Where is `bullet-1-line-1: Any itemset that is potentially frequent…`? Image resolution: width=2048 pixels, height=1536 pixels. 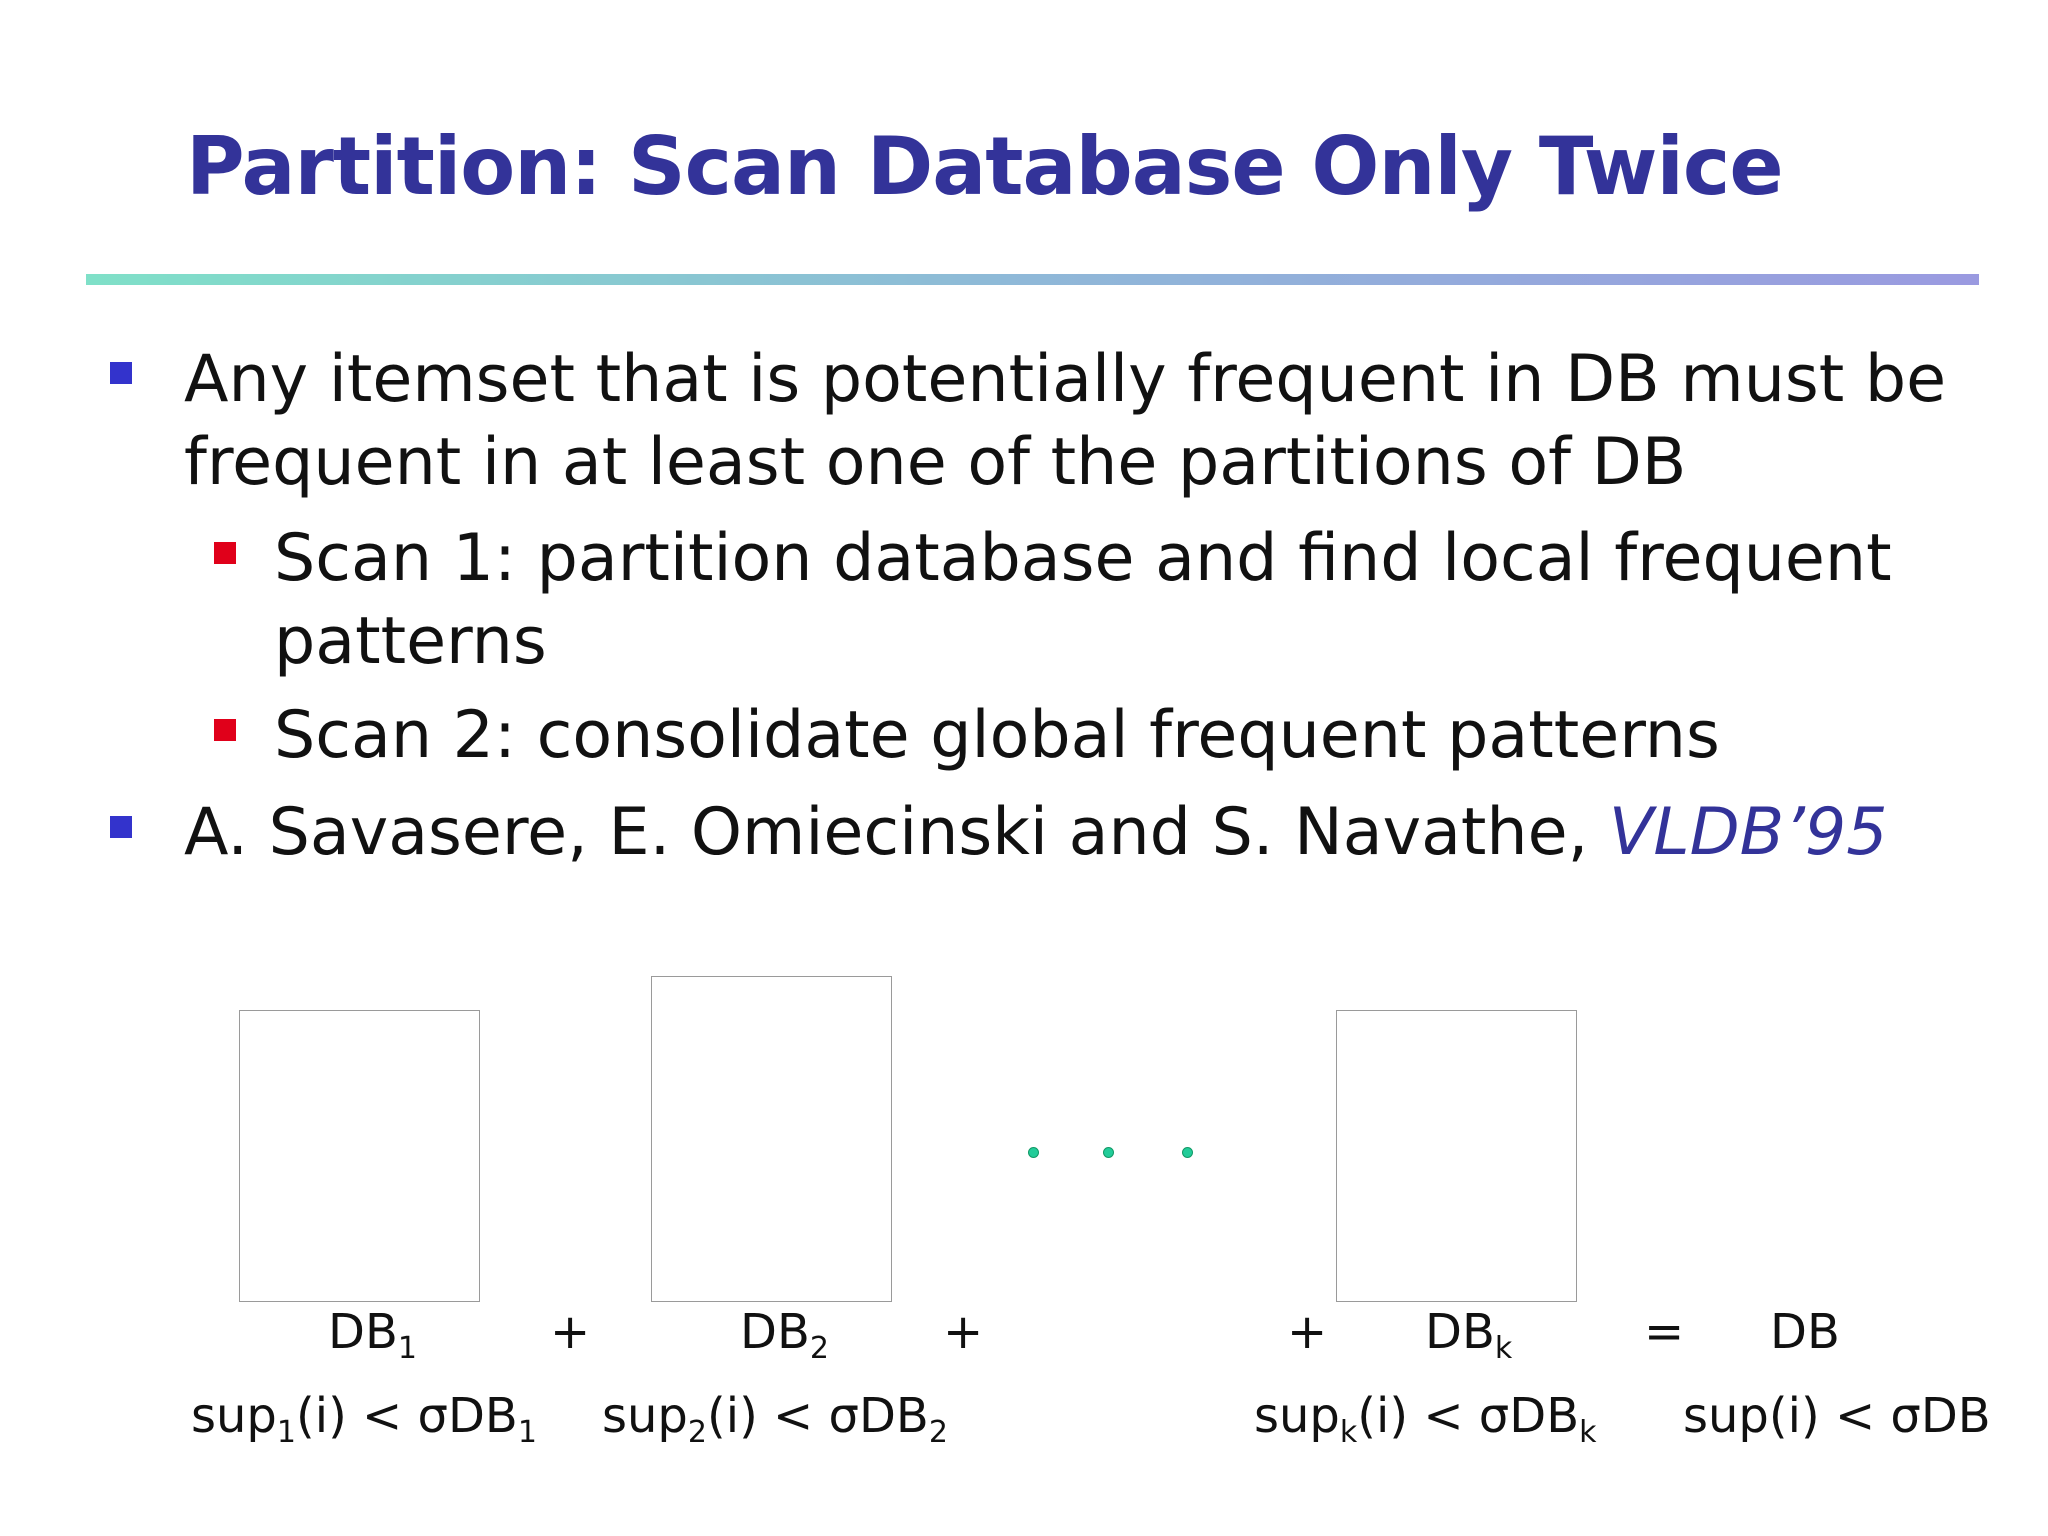
bullet-1-line-1: Any itemset that is potentially frequent… is located at coordinates (1065, 379).